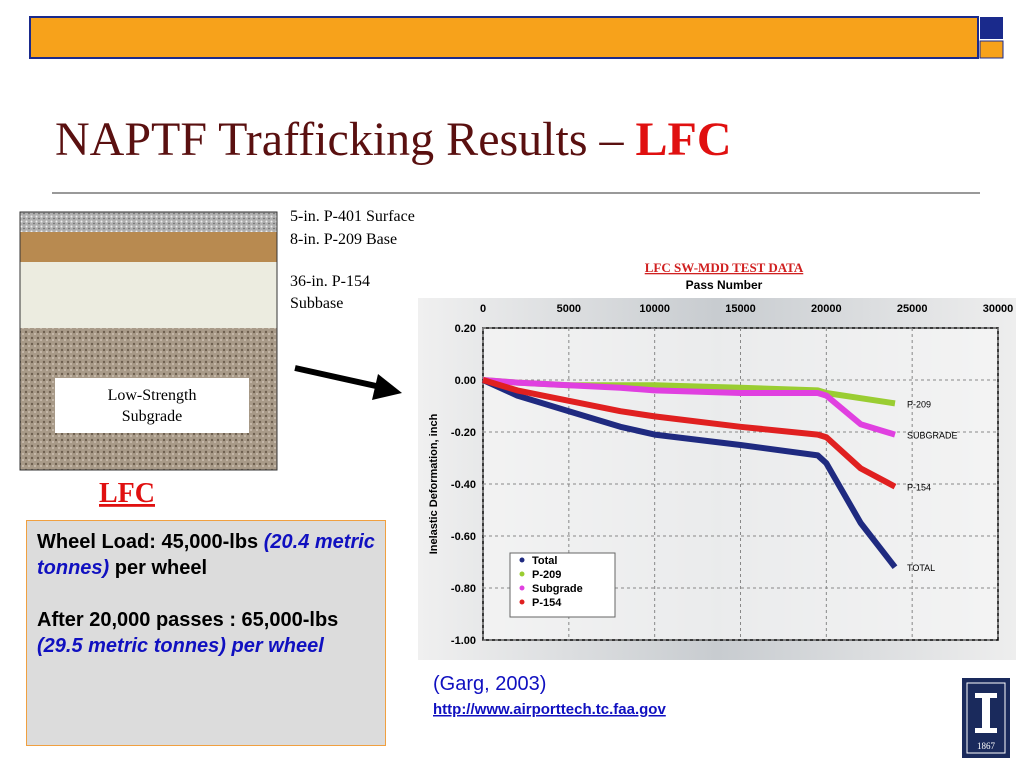 The width and height of the screenshot is (1024, 768). I want to click on legend-label: P-154, so click(547, 603).